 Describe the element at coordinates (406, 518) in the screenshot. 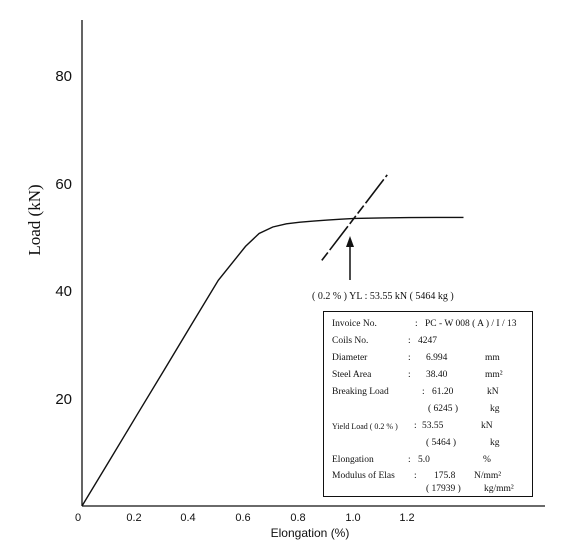

I see `x-tick-label: 1.2` at that location.